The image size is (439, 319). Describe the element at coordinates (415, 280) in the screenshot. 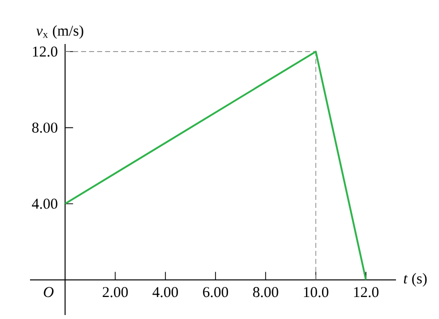

I see `x-axis-title: t (s)` at that location.